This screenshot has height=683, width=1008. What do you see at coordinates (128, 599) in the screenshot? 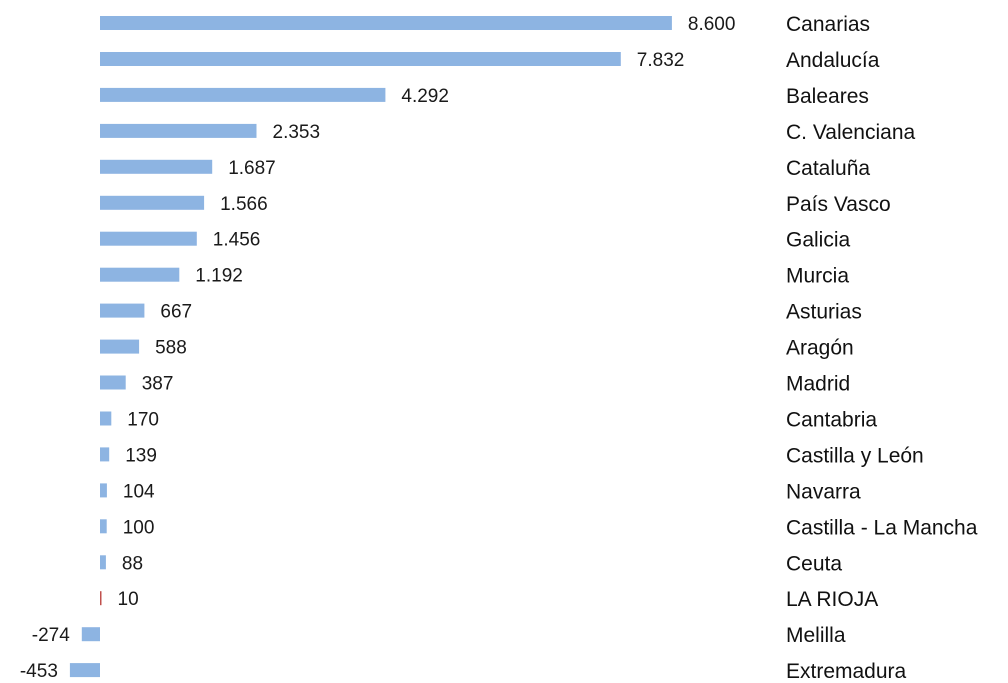
I see `value-label: 10` at bounding box center [128, 599].